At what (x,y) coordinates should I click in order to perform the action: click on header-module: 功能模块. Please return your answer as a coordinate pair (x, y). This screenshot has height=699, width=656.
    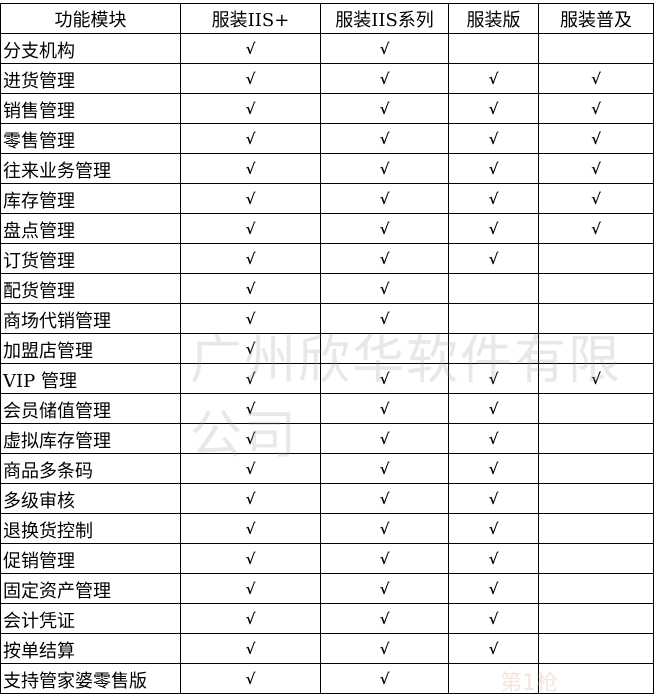
    Looking at the image, I should click on (90, 18).